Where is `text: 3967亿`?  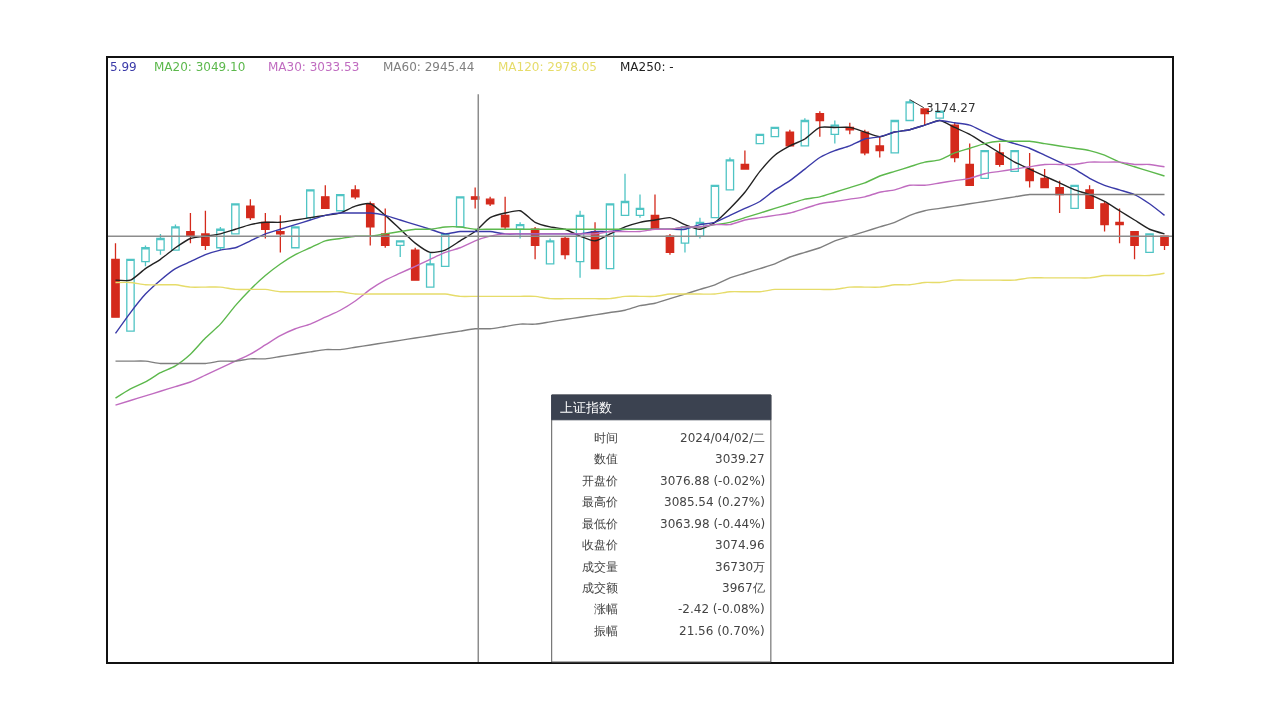 text: 3967亿 is located at coordinates (743, 588).